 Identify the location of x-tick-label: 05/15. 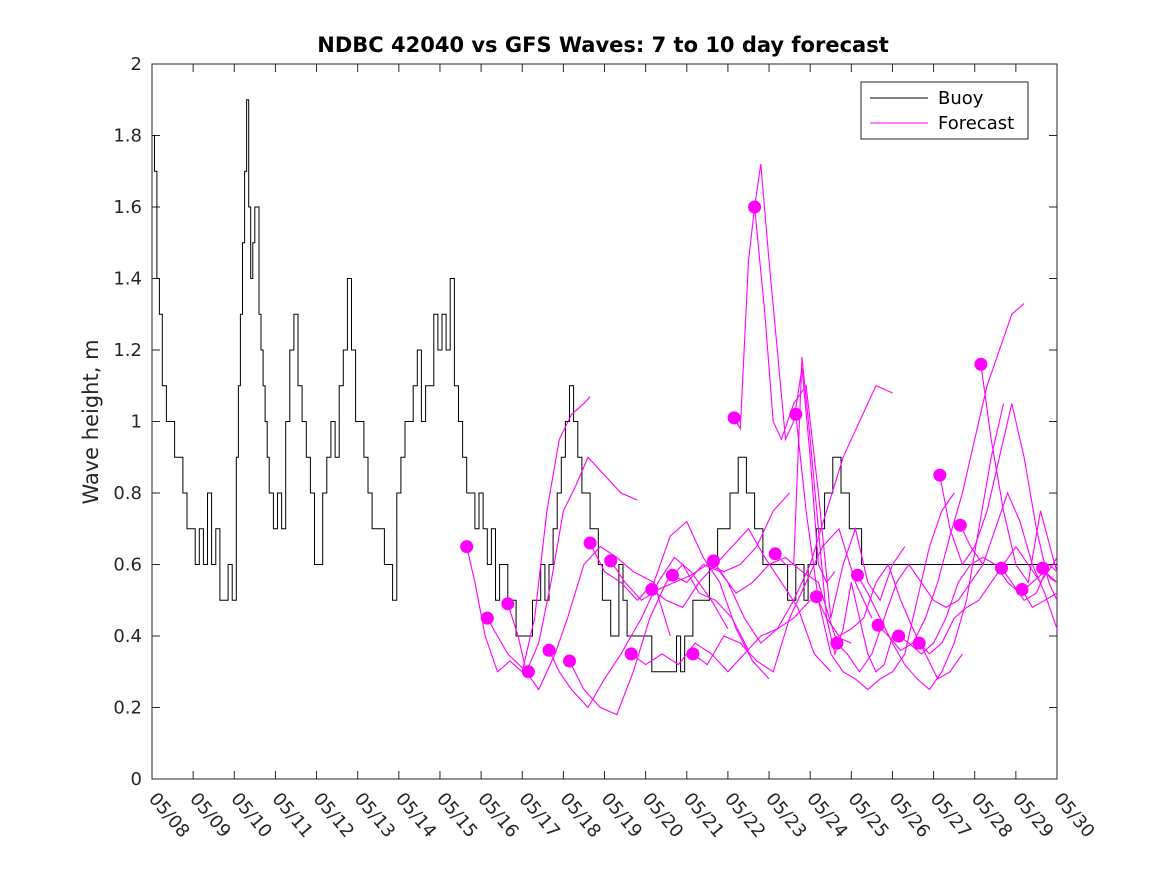
(456, 815).